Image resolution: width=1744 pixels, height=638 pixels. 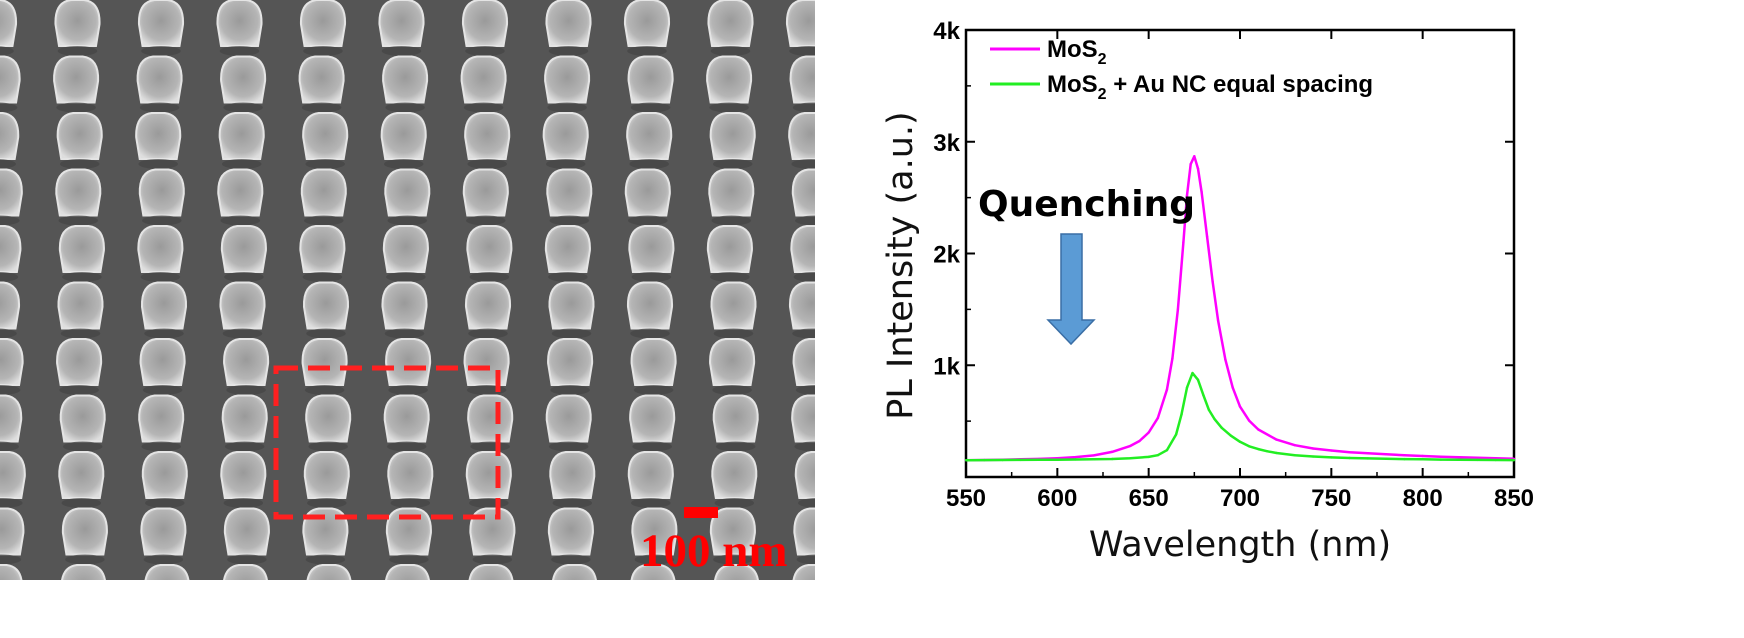 I want to click on x-tick-label: 600, so click(x=1057, y=498).